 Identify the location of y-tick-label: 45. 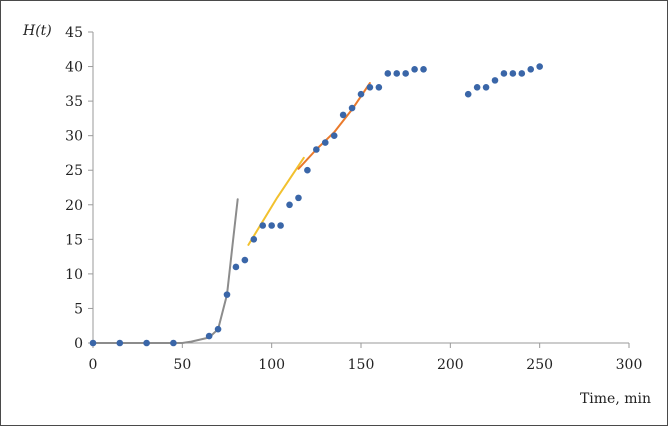
(74, 33).